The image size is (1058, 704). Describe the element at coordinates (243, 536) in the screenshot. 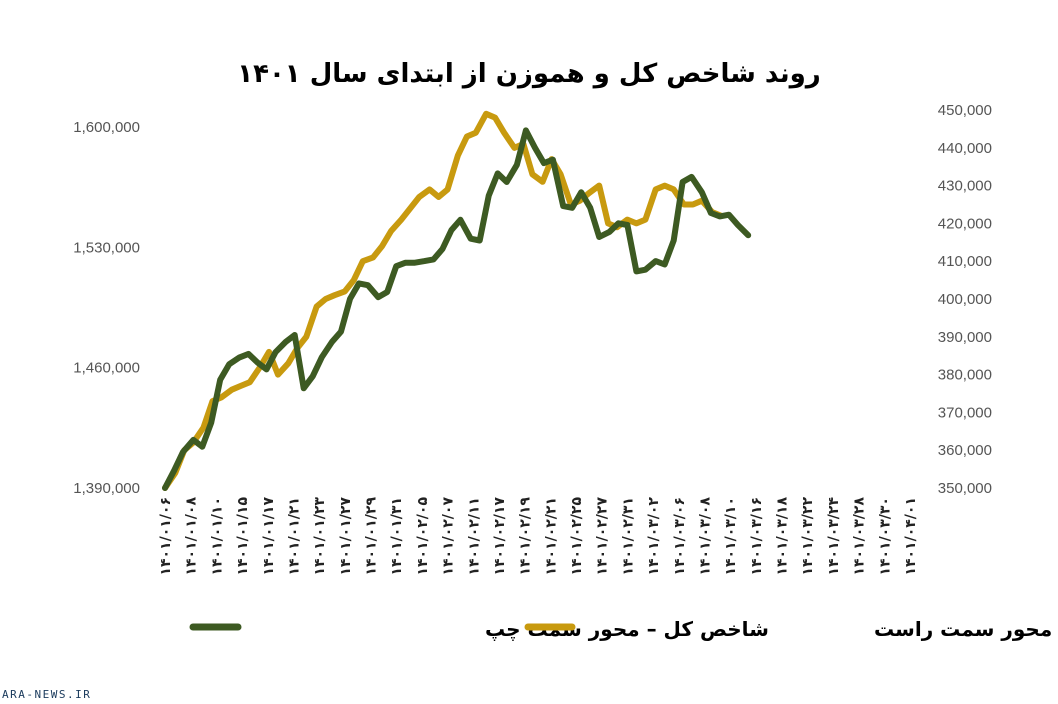

I see `x-tick-label: ۱۴۰۱/۰۱/۱۵` at that location.